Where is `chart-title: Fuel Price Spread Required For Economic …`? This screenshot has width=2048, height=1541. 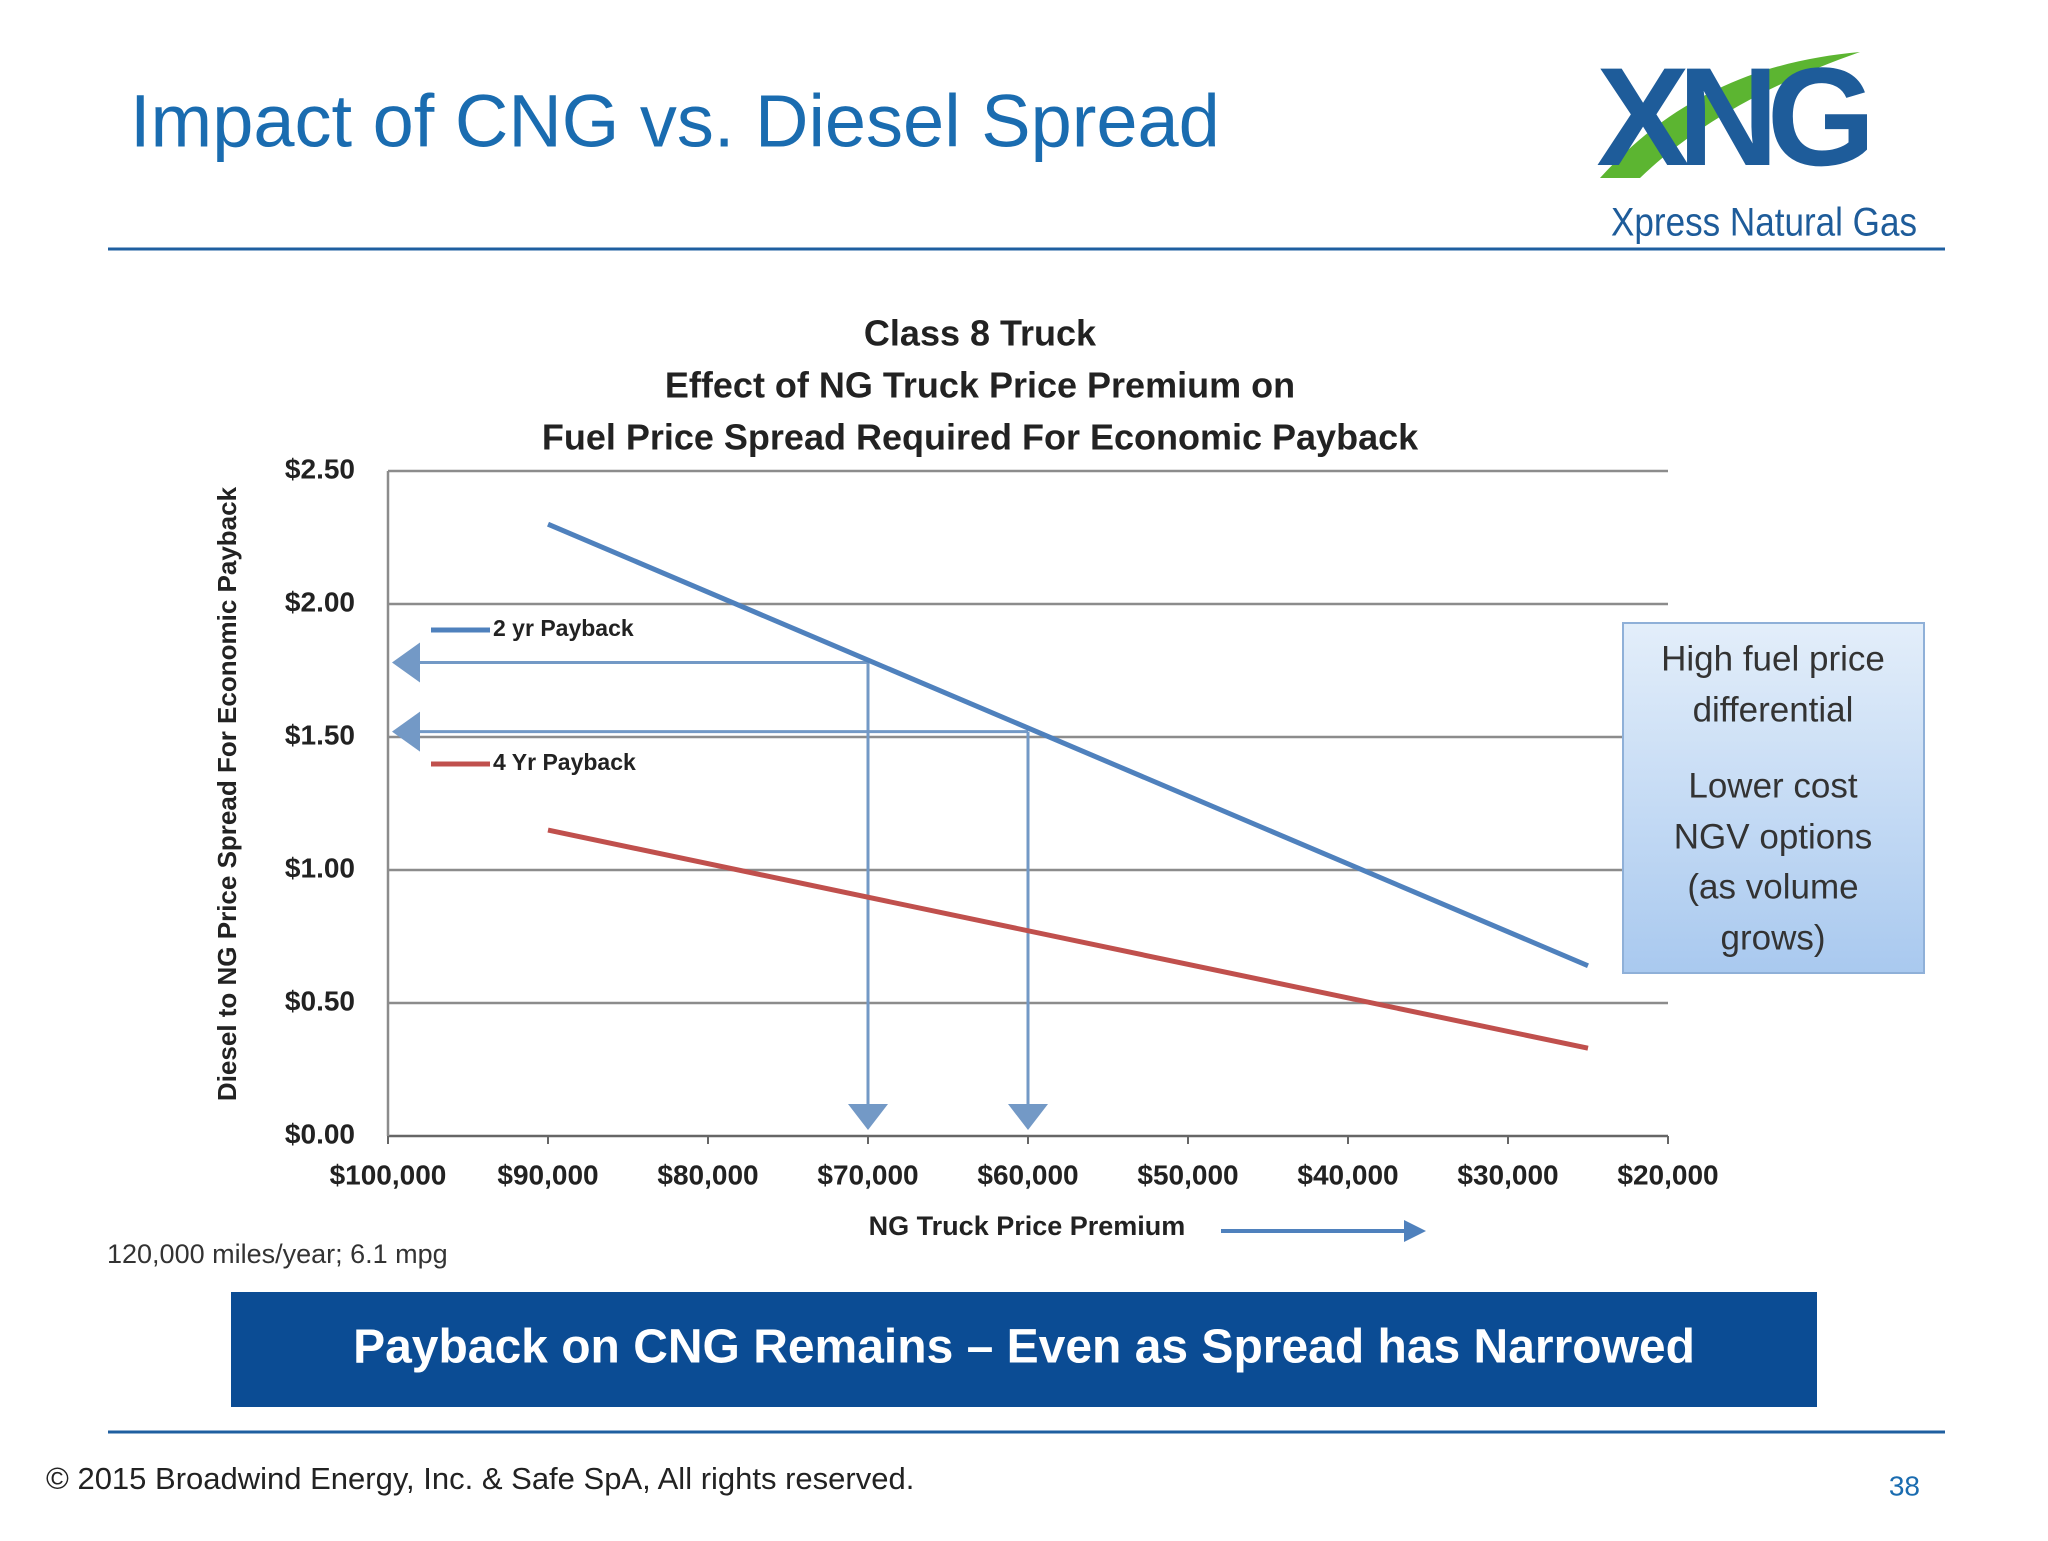
chart-title: Fuel Price Spread Required For Economic … is located at coordinates (980, 437).